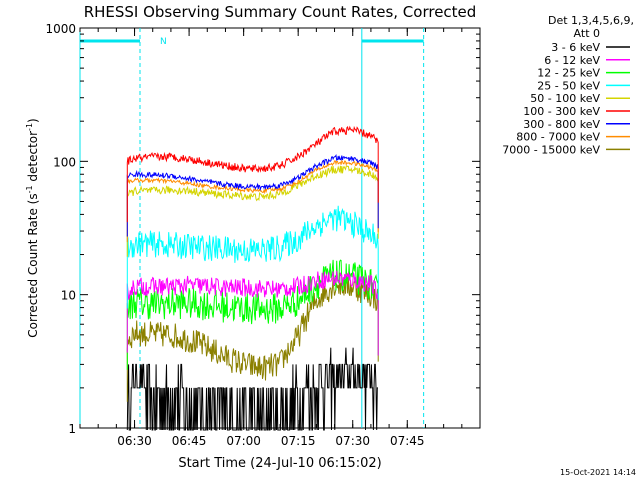 The width and height of the screenshot is (640, 480). Describe the element at coordinates (407, 441) in the screenshot. I see `x-tick-label: 07:45` at that location.